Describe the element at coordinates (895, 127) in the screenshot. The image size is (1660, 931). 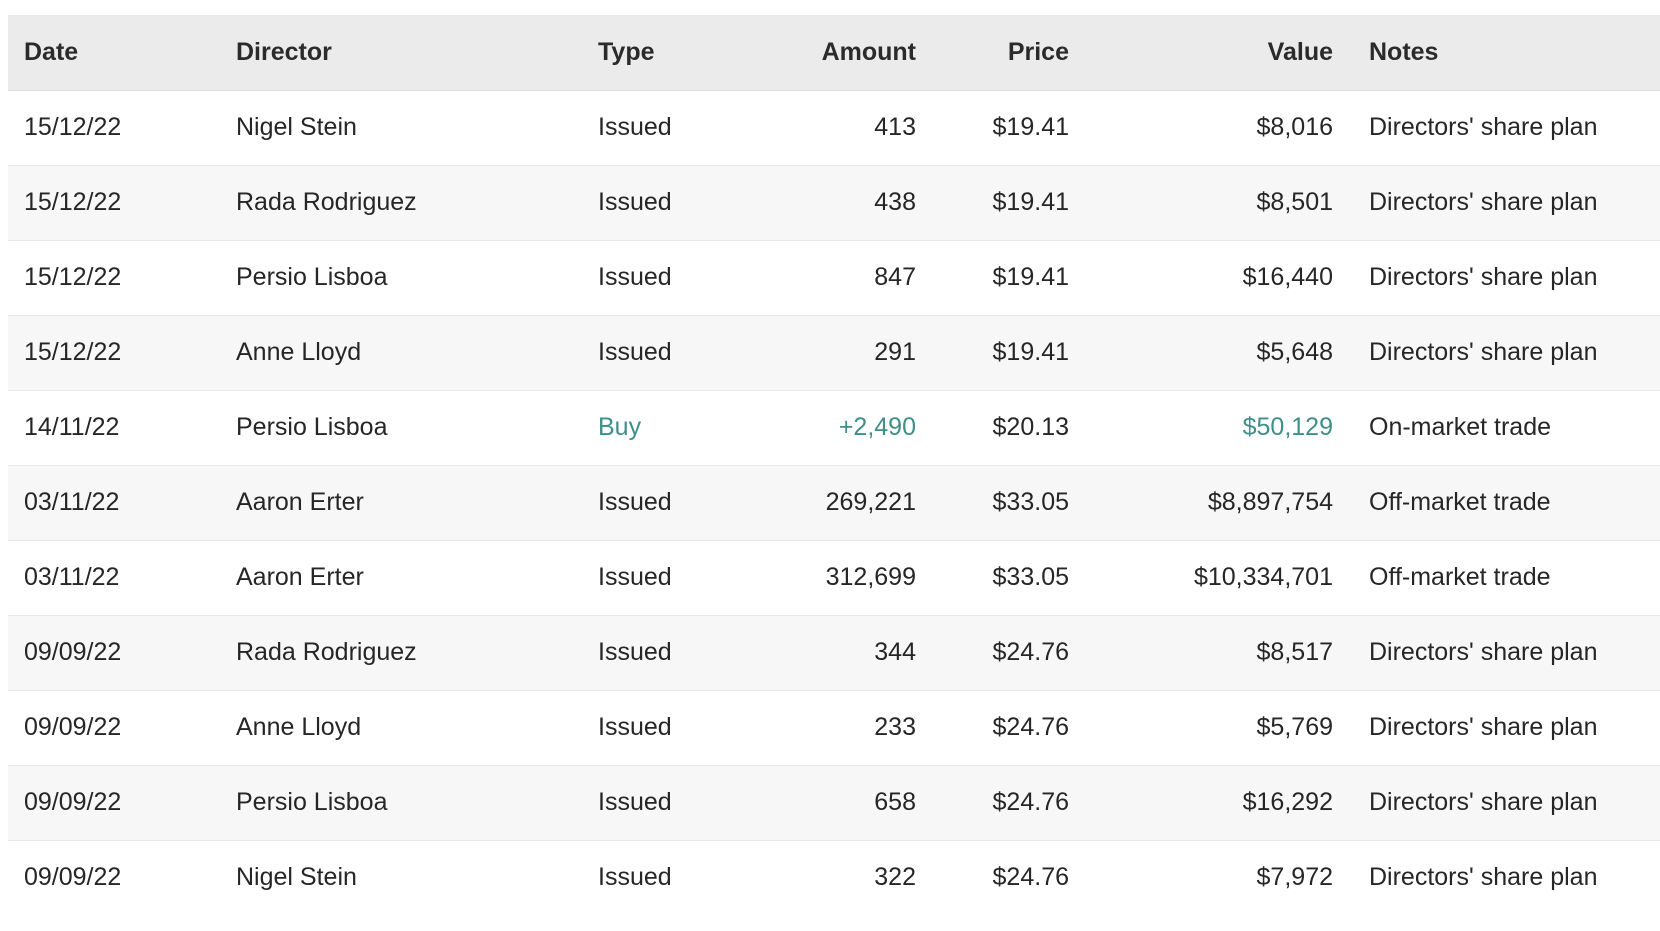
I see `cell-amount: 413` at that location.